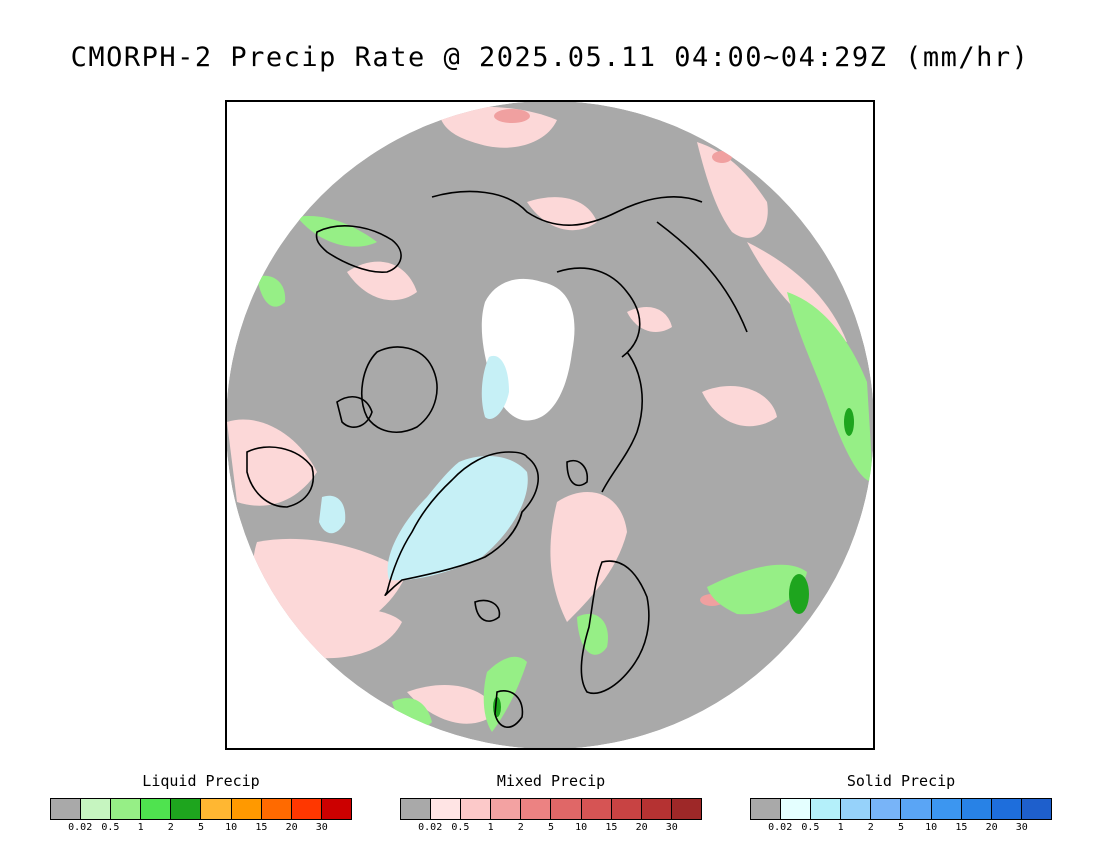 The height and width of the screenshot is (850, 1100). I want to click on legend-solid-precip: Solid Precip 0.02 0.5 1 2 5 10 15 20 30, so click(901, 804).